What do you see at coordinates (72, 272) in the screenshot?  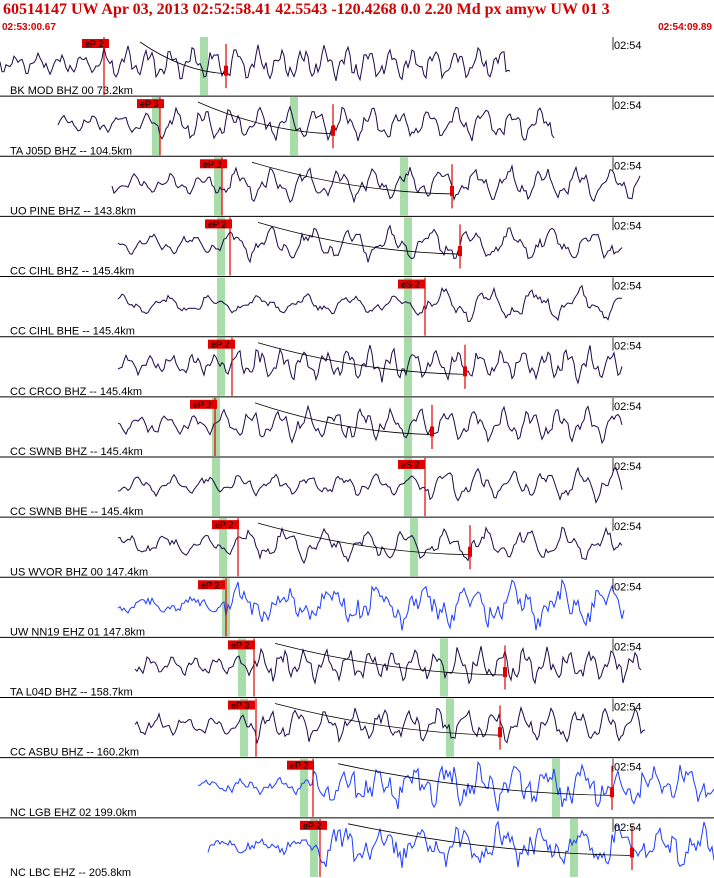 I see `station-channel-label: CC CIHL BHZ -- 145.4km` at bounding box center [72, 272].